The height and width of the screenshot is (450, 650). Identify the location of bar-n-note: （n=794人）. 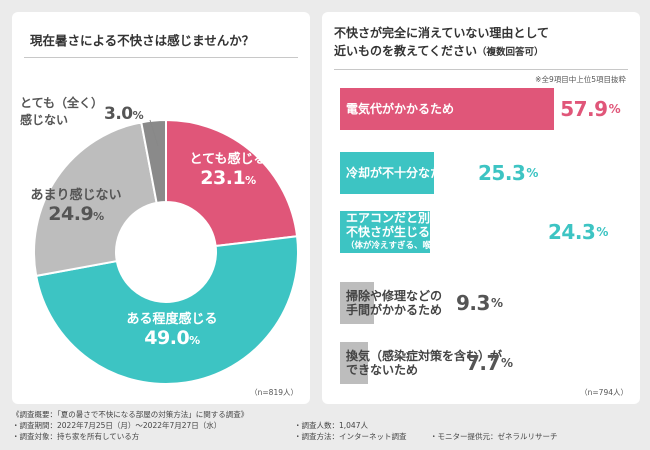
(604, 392).